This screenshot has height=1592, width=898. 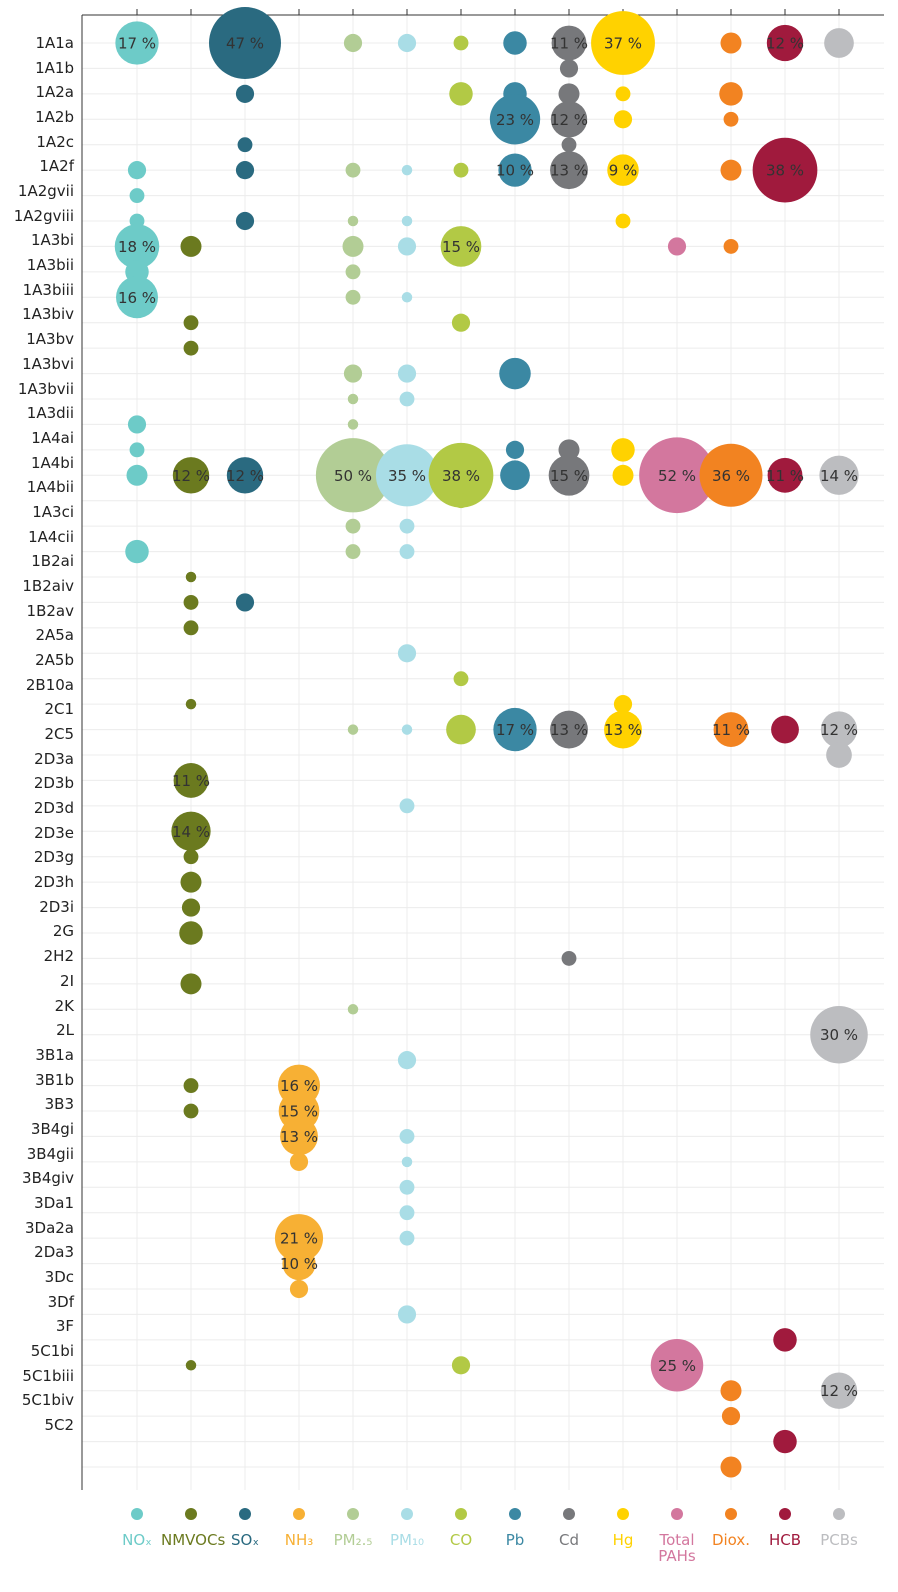 I want to click on y-tick-label: 2G, so click(x=63, y=931).